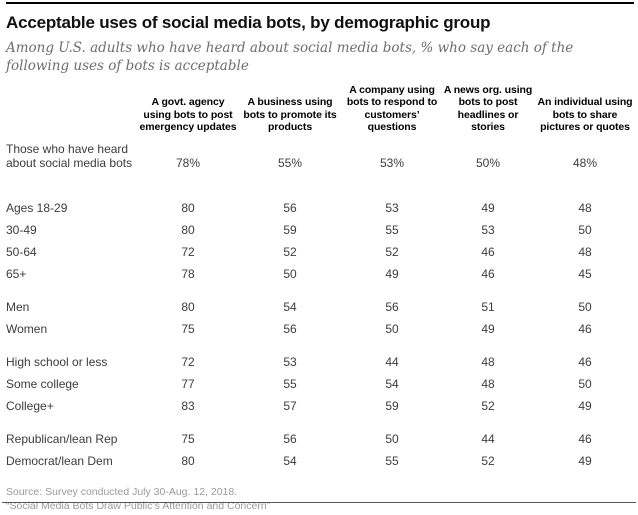 This screenshot has width=638, height=515. Describe the element at coordinates (188, 405) in the screenshot. I see `cell: 83` at that location.